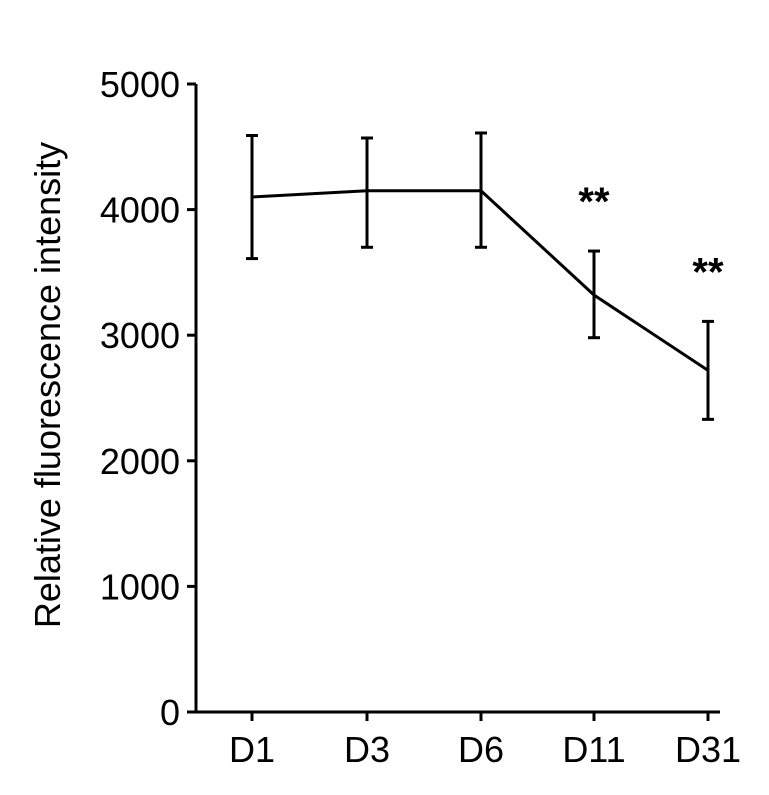  Describe the element at coordinates (140, 461) in the screenshot. I see `y-tick-label: 2000` at that location.